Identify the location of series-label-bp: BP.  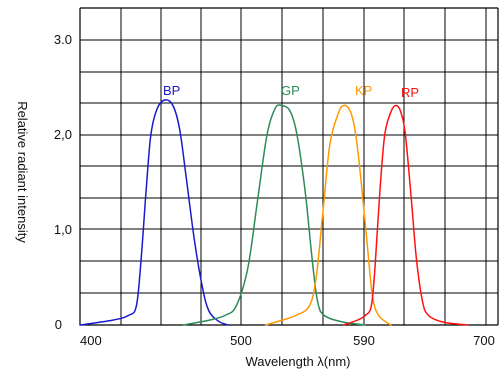
(171, 90).